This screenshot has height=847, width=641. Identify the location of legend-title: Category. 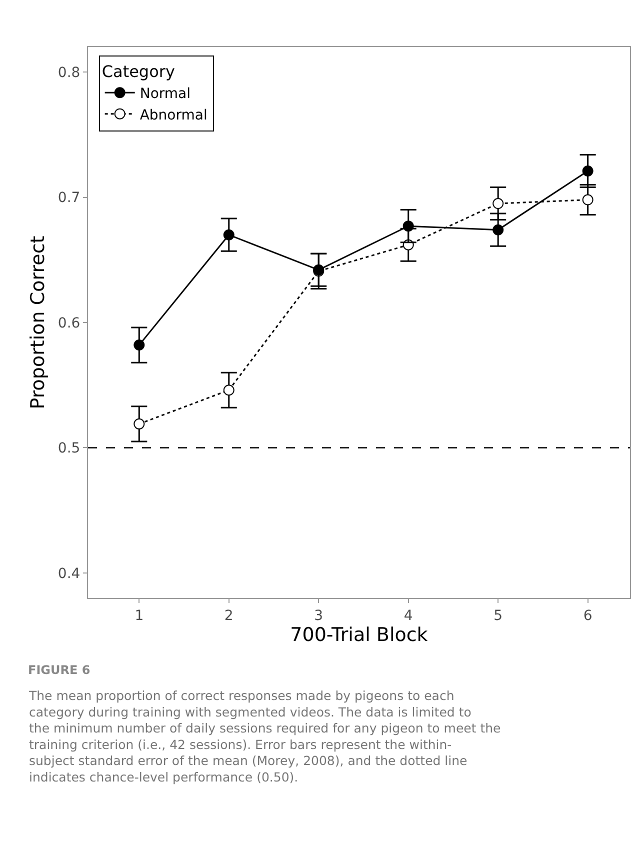
(138, 72).